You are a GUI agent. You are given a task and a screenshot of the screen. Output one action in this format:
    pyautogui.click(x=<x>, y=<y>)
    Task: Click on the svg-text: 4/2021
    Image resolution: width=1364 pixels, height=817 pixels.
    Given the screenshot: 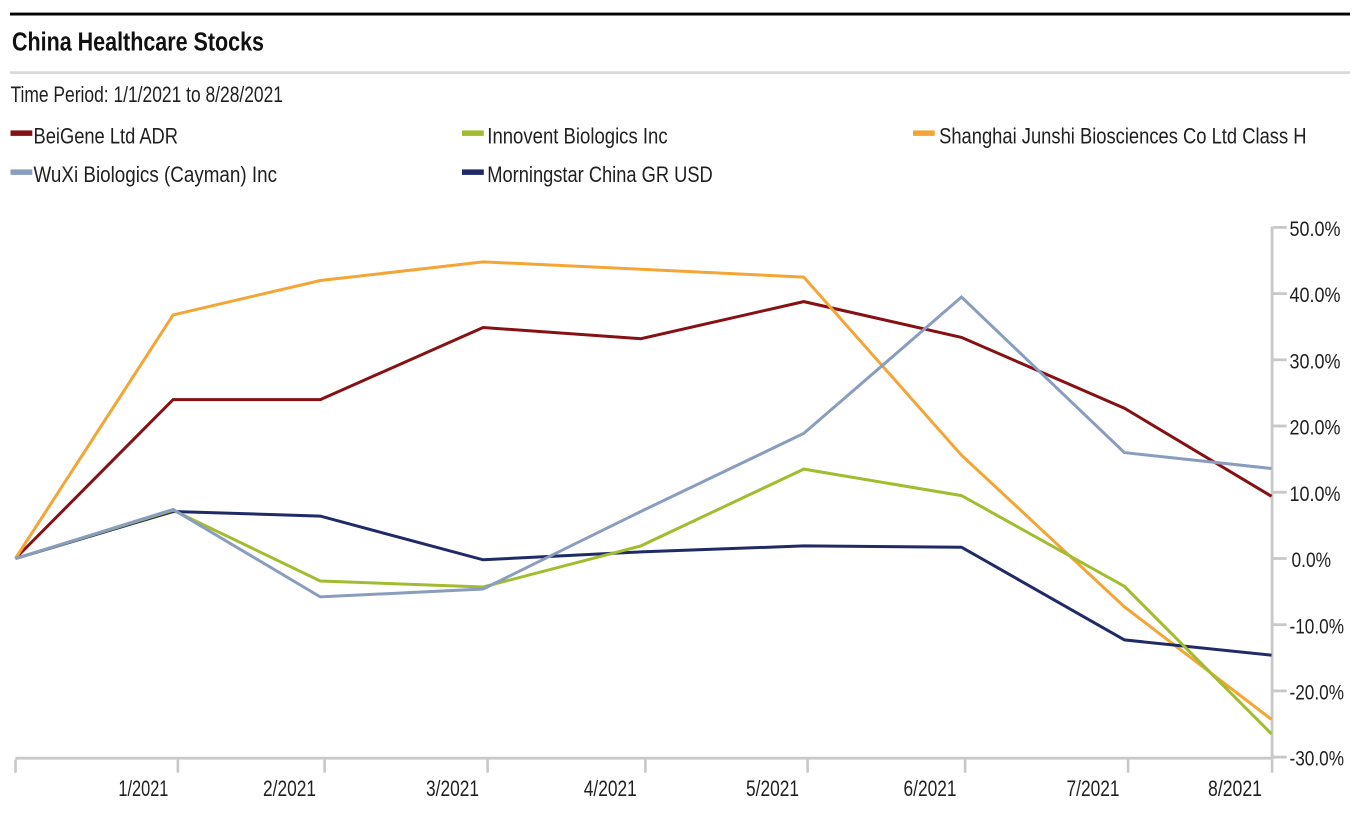 What is the action you would take?
    pyautogui.click(x=610, y=788)
    